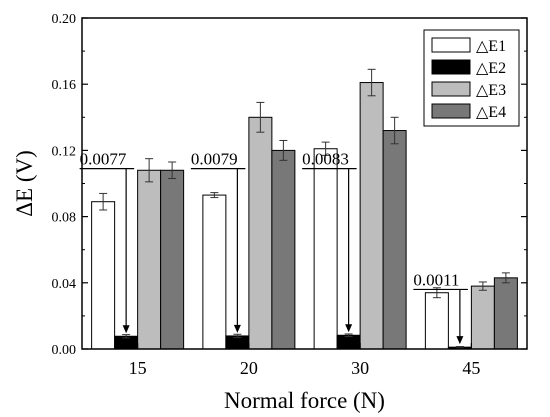 The height and width of the screenshot is (417, 550). What do you see at coordinates (24, 183) in the screenshot?
I see `y-axis-title: ΔE (V)` at bounding box center [24, 183].